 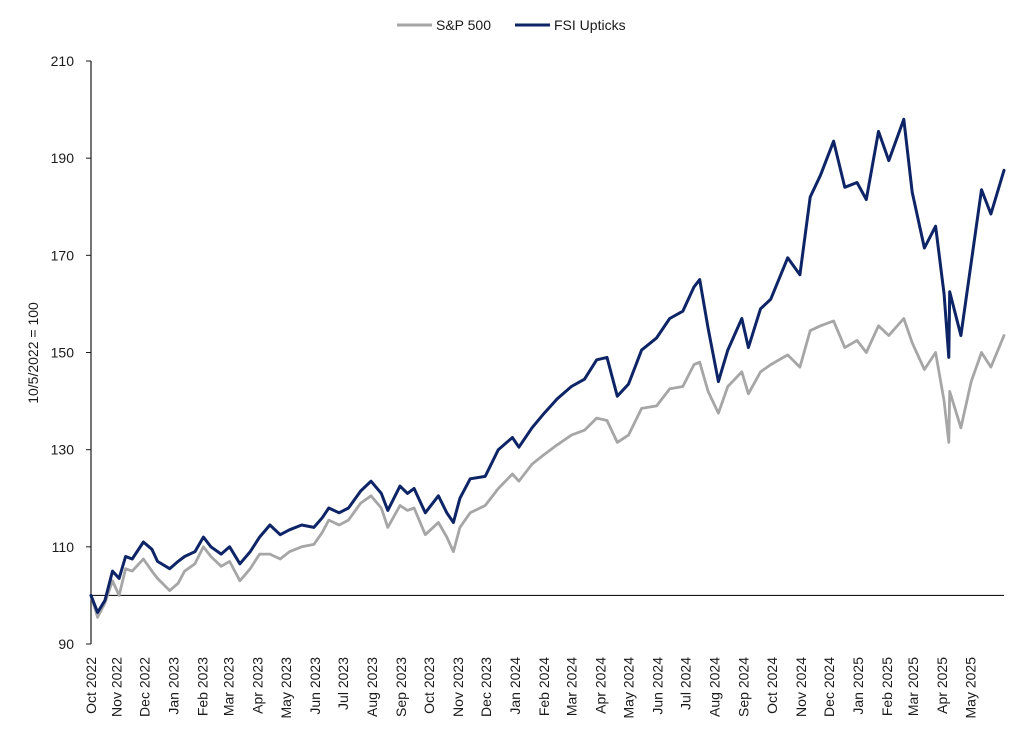 What do you see at coordinates (343, 683) in the screenshot?
I see `x-tick-label: Jul 2023` at bounding box center [343, 683].